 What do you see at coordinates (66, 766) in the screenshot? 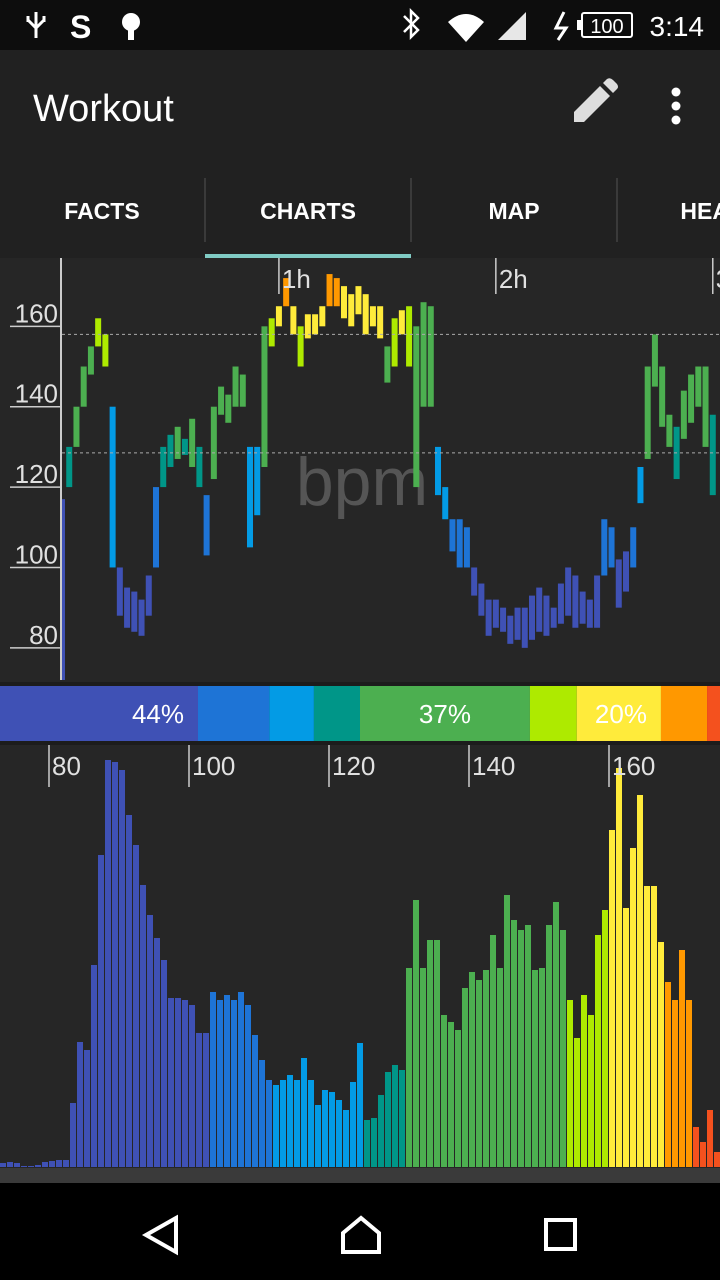
I see `x-tick-label: 80` at bounding box center [66, 766].